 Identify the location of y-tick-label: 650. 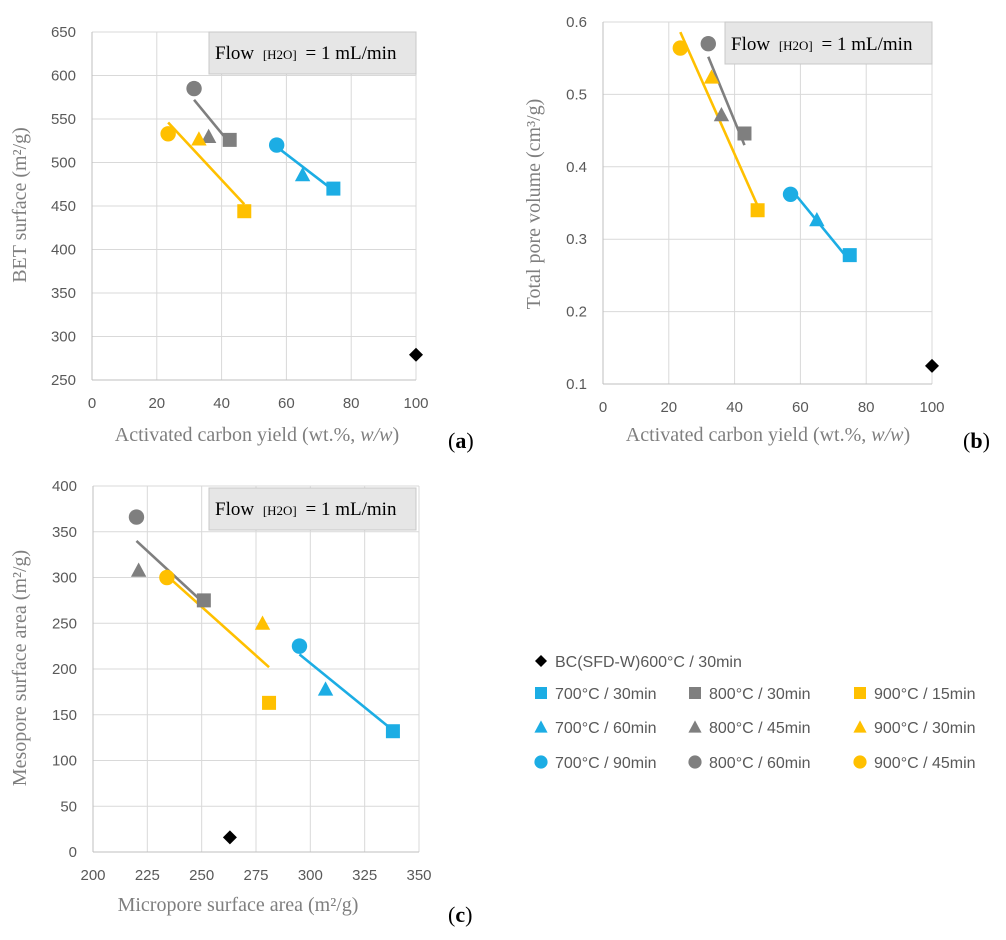
(63, 32).